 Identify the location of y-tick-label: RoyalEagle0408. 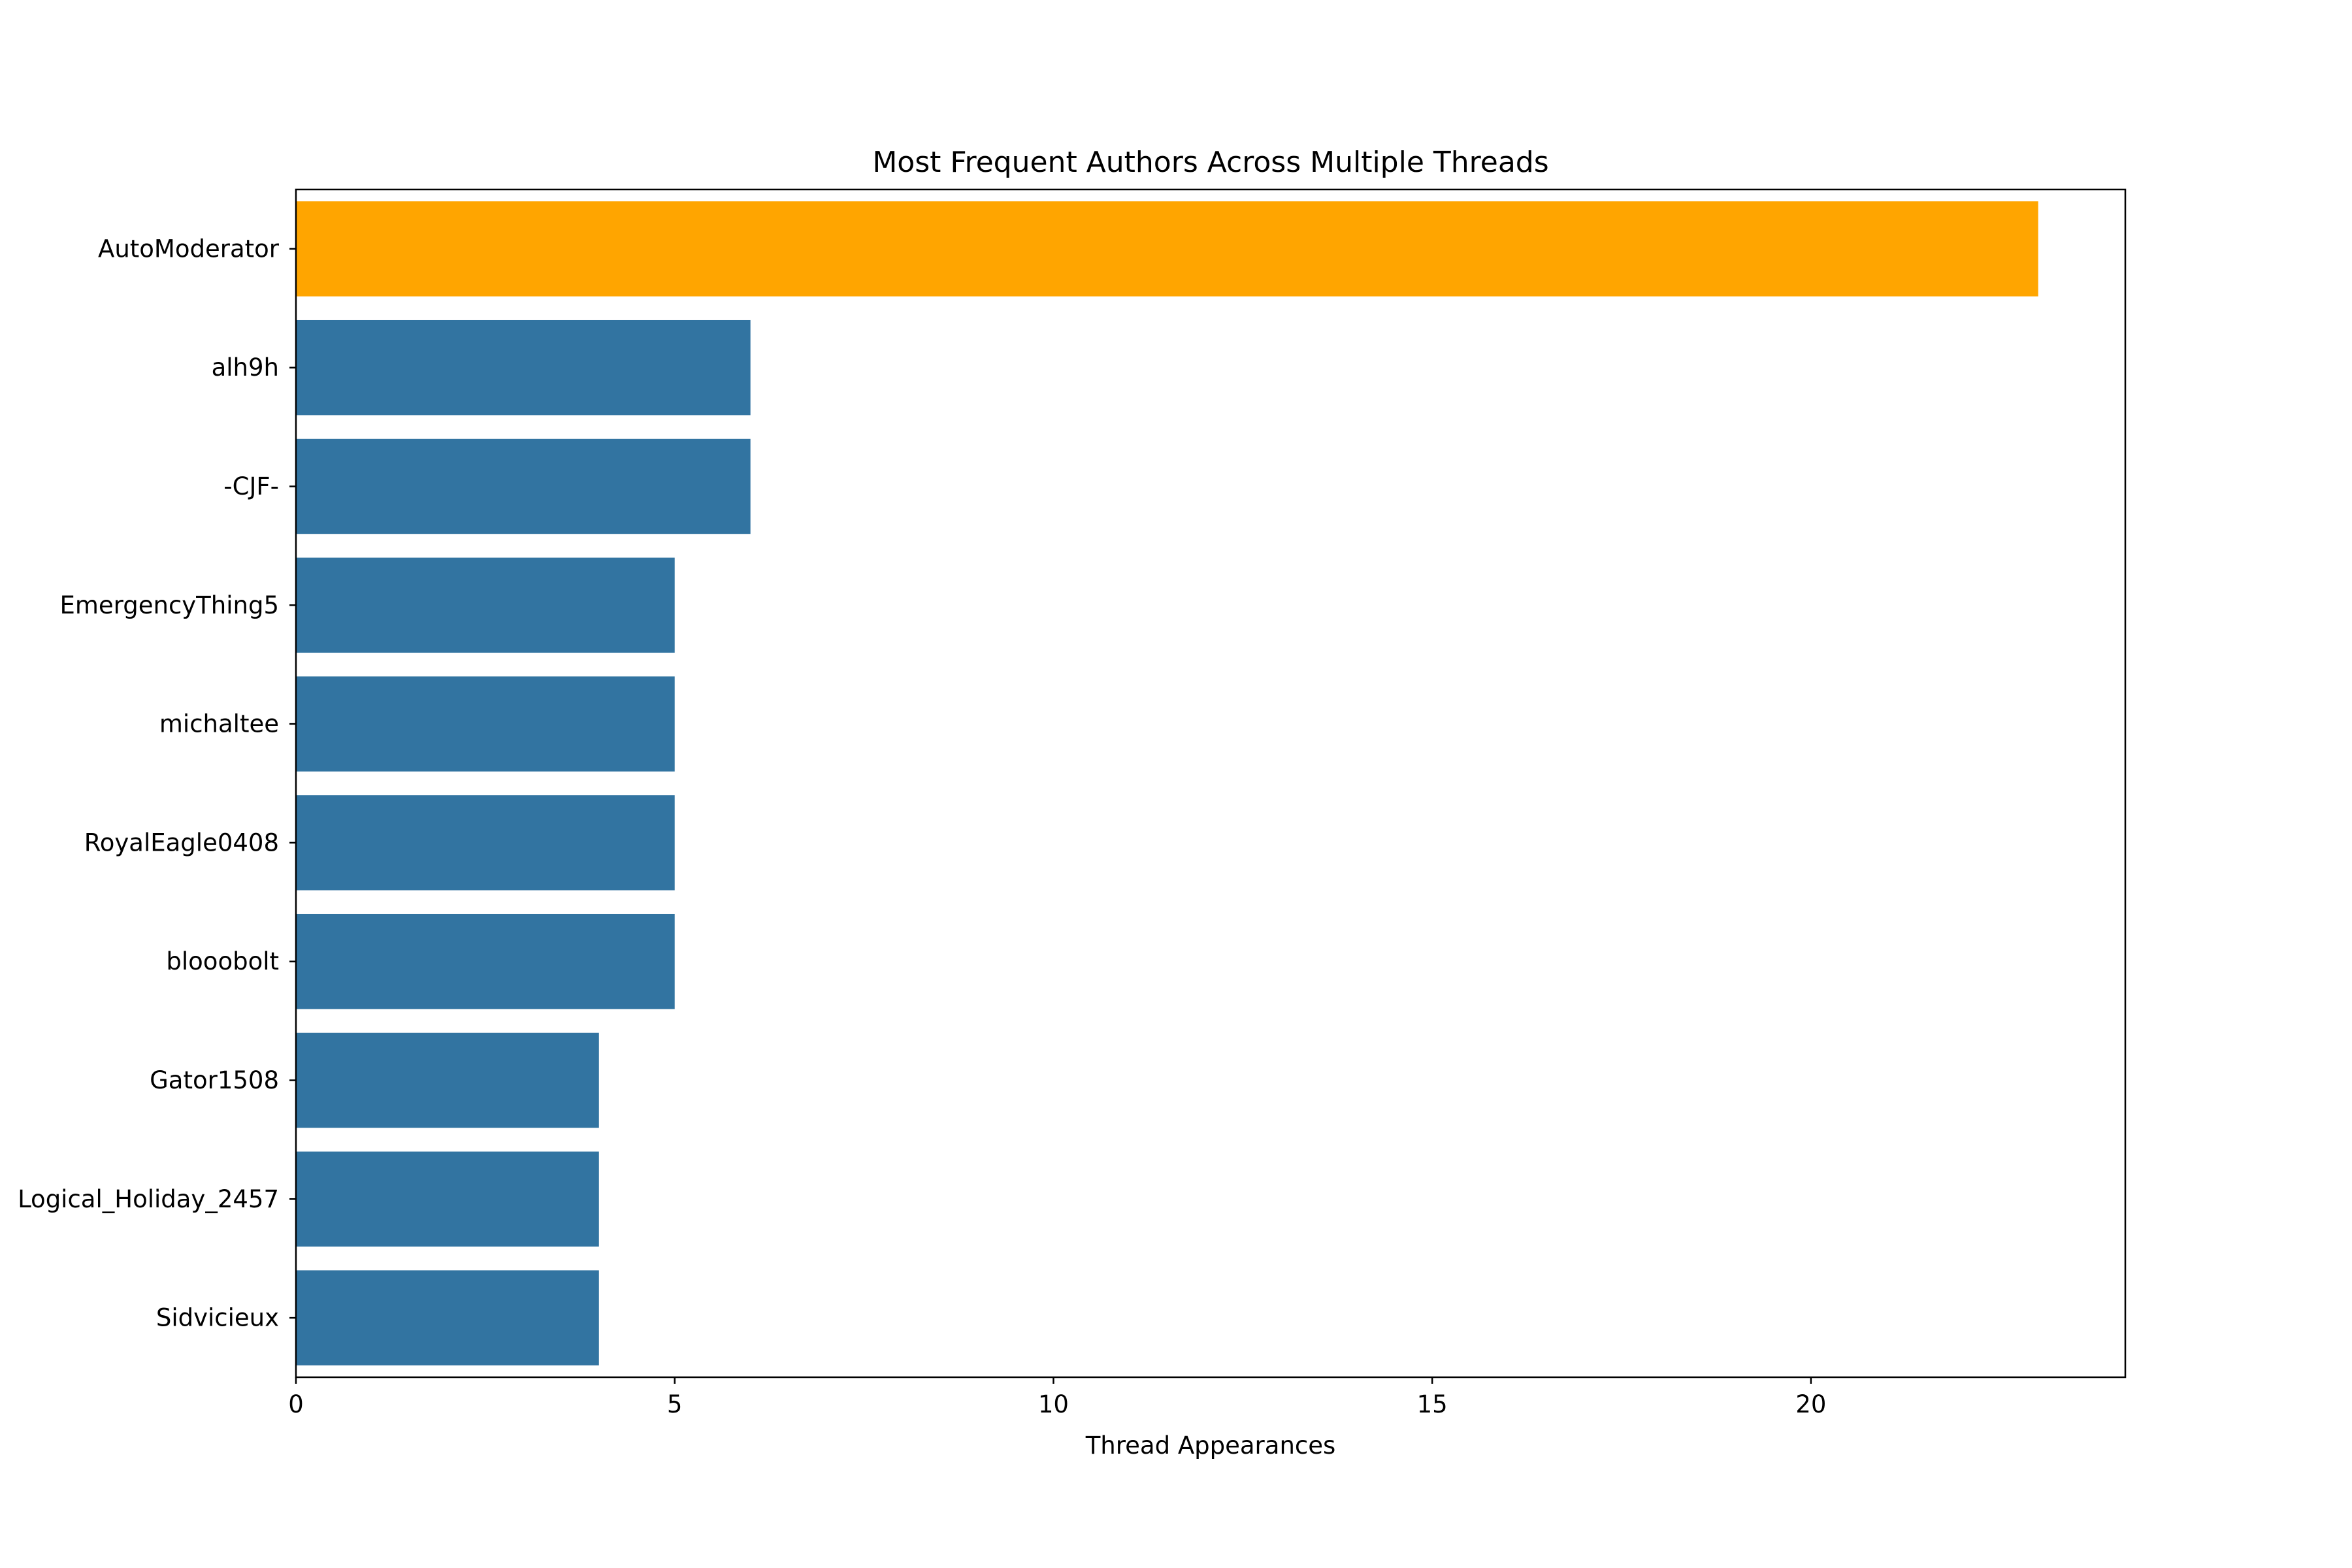
(181, 842).